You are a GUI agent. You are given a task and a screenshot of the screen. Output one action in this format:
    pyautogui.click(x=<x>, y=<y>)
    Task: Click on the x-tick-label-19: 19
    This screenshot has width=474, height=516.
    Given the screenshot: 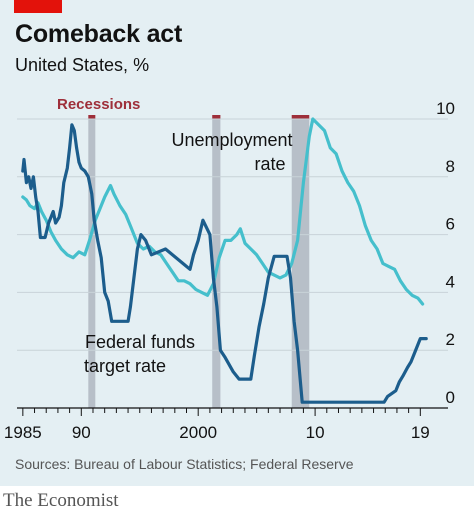 What is the action you would take?
    pyautogui.click(x=420, y=432)
    